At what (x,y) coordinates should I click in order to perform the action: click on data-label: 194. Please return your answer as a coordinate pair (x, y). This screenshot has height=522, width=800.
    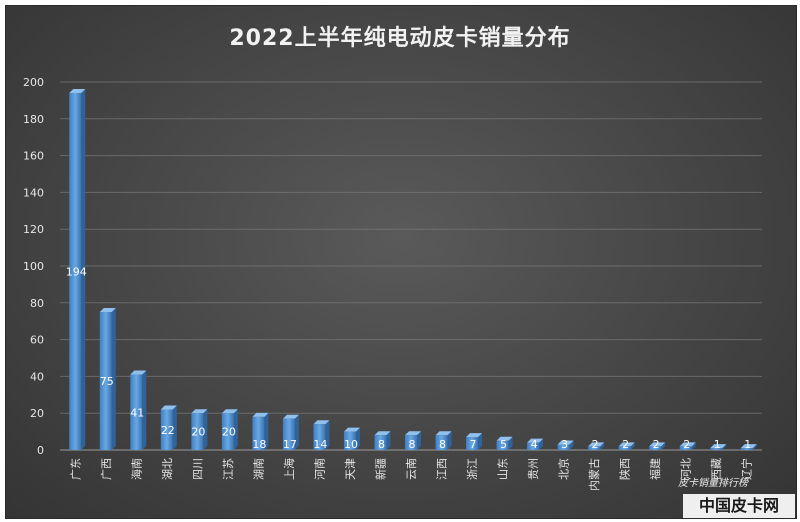
    Looking at the image, I should click on (76, 272).